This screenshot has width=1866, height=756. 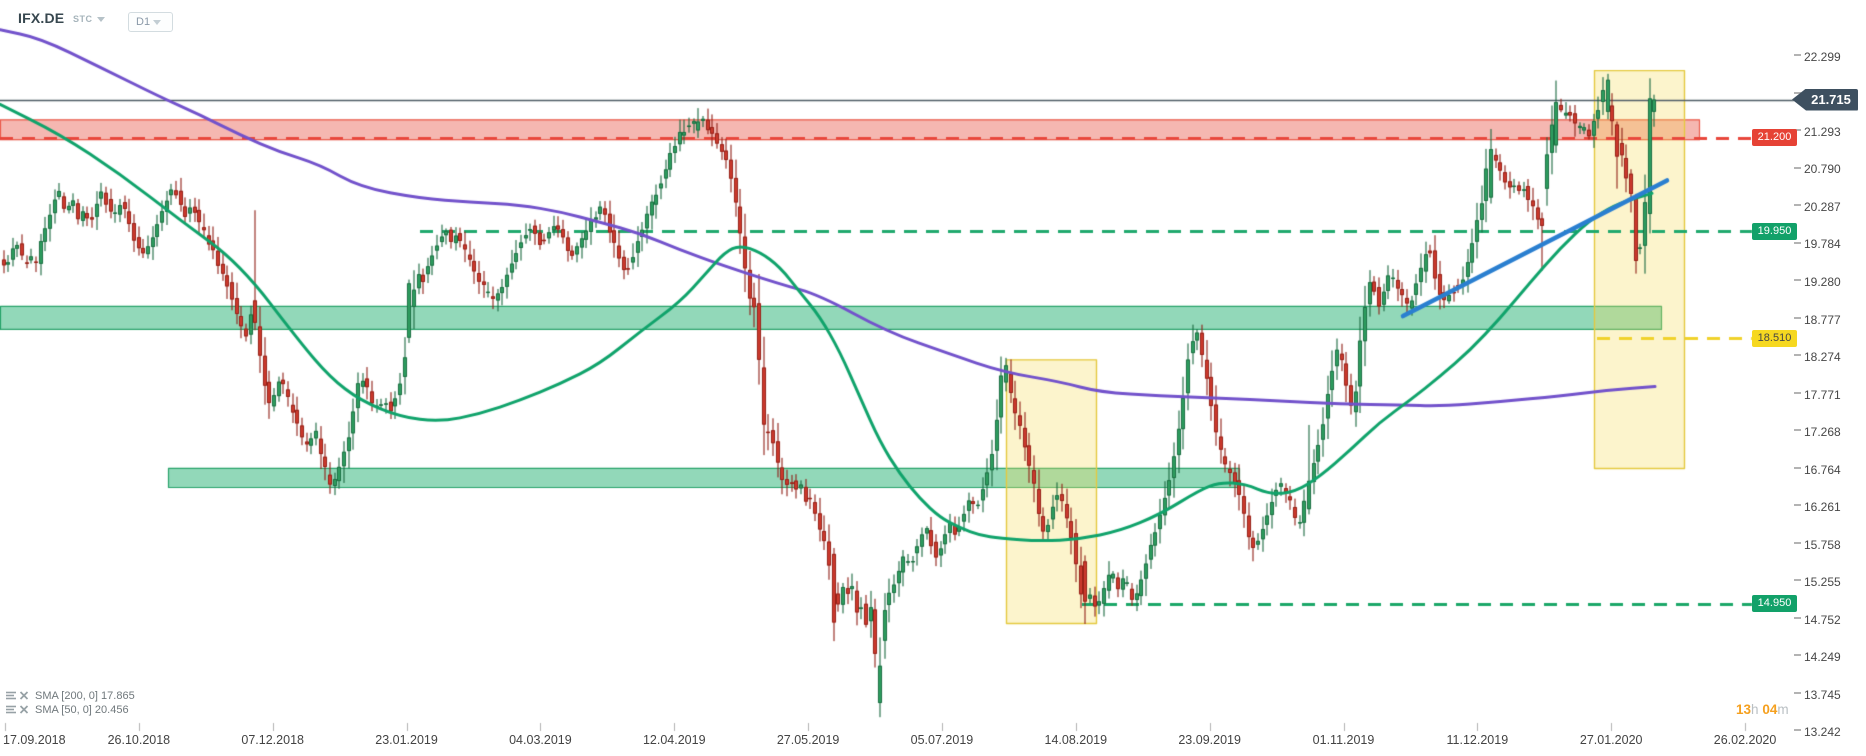 I want to click on session-countdown: 13h 04m, so click(x=1762, y=709).